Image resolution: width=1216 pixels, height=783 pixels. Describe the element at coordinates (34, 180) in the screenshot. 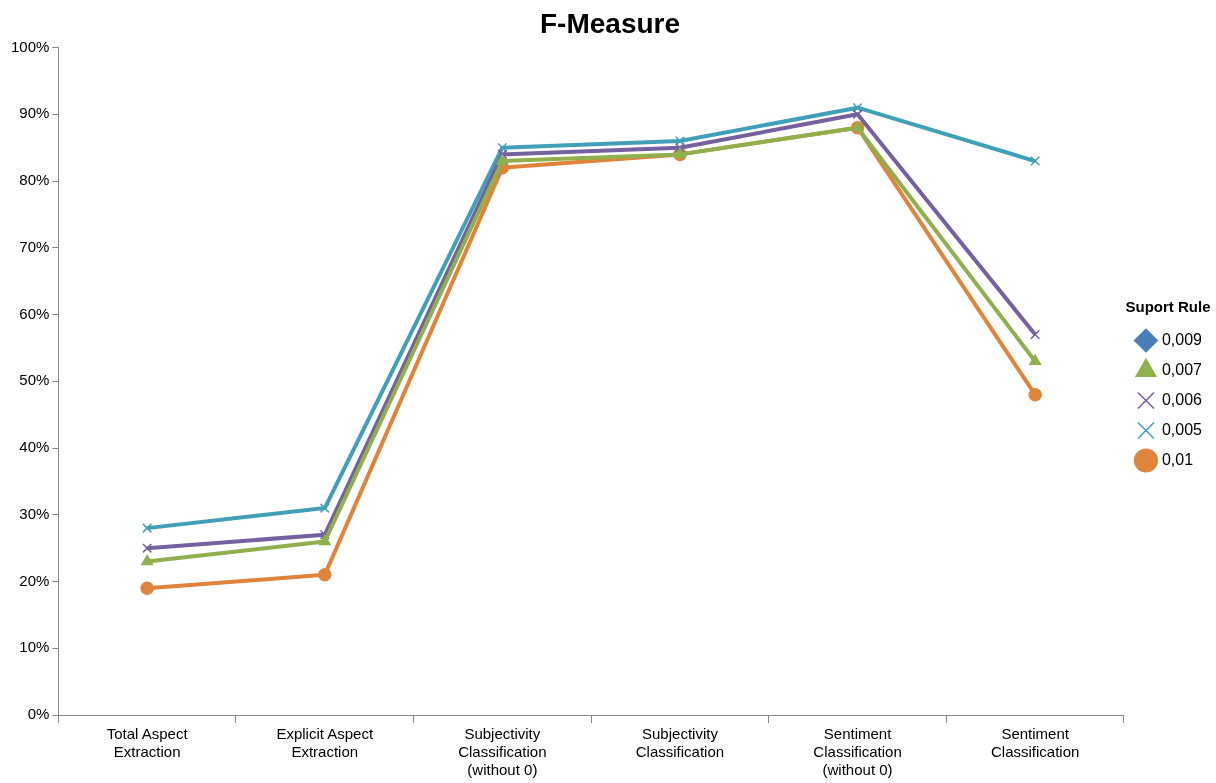

I see `y-tick-label: 80%` at that location.